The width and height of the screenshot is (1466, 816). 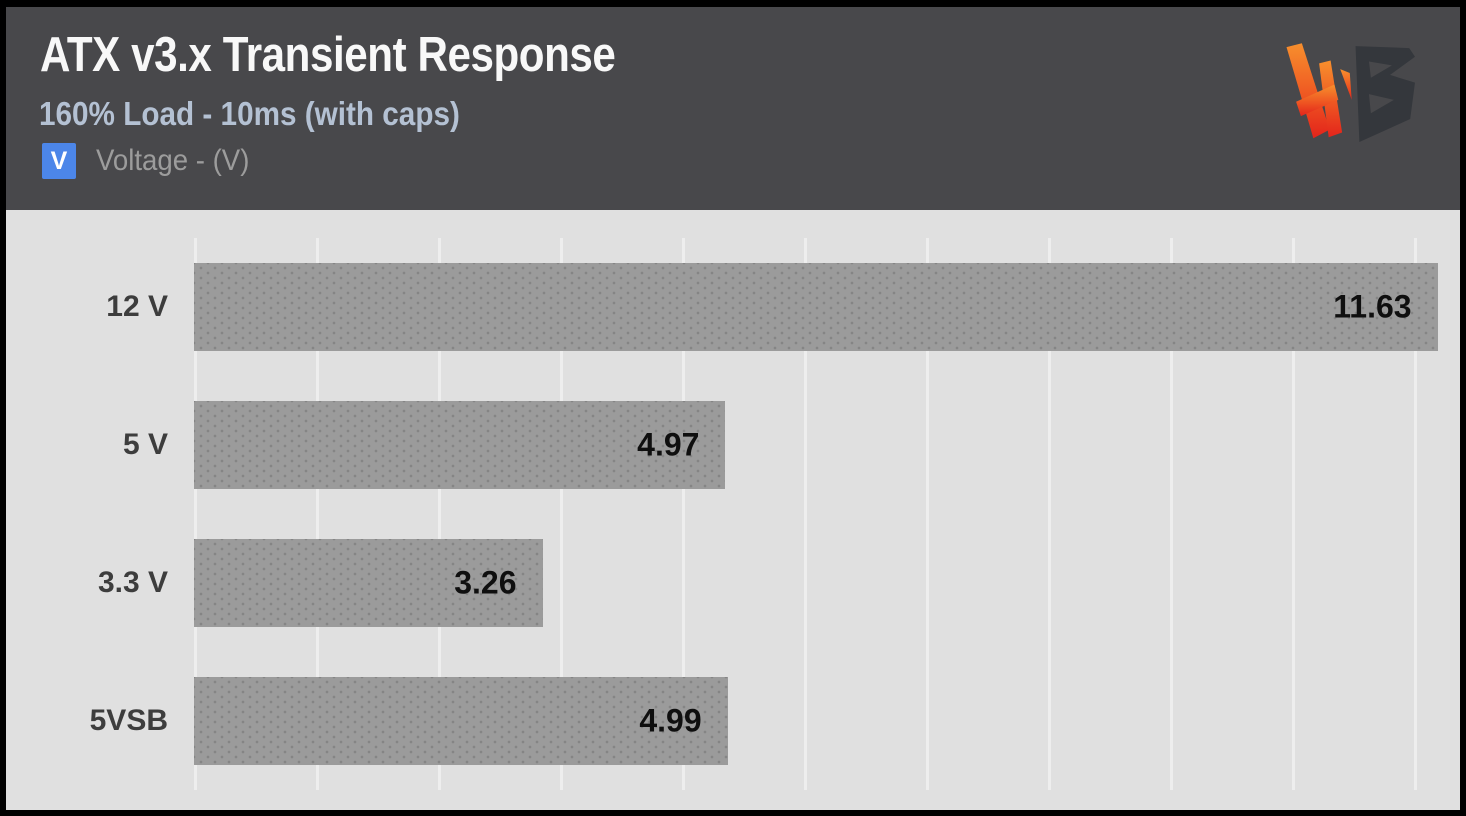 What do you see at coordinates (827, 583) in the screenshot?
I see `bar-track: 3.26` at bounding box center [827, 583].